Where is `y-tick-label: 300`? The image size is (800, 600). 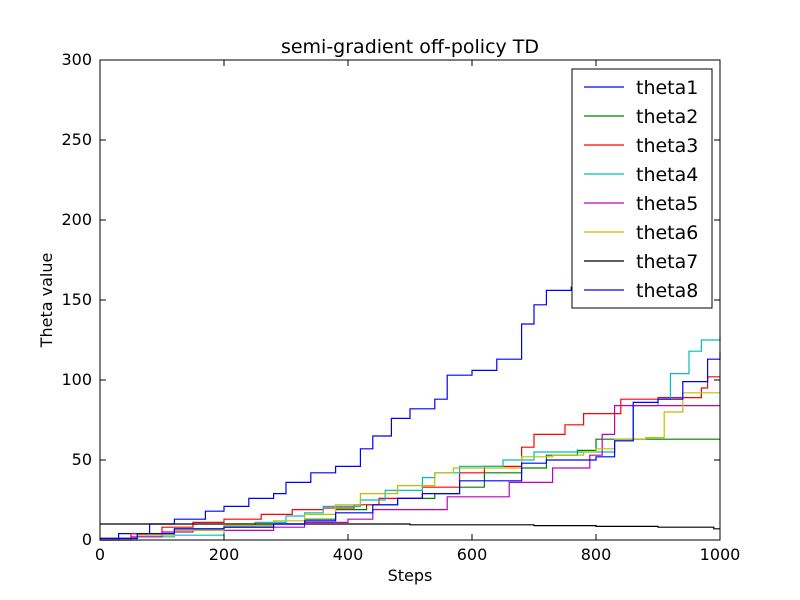 y-tick-label: 300 is located at coordinates (76, 59).